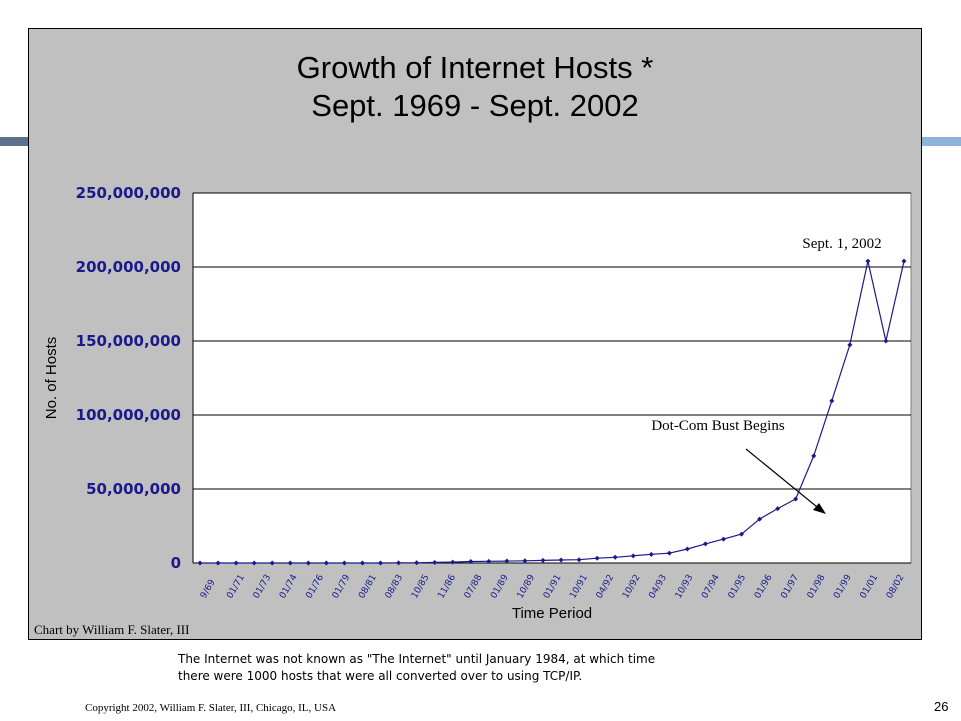 This screenshot has width=961, height=721. What do you see at coordinates (843, 587) in the screenshot?
I see `x-tick-label: 01/99` at bounding box center [843, 587].